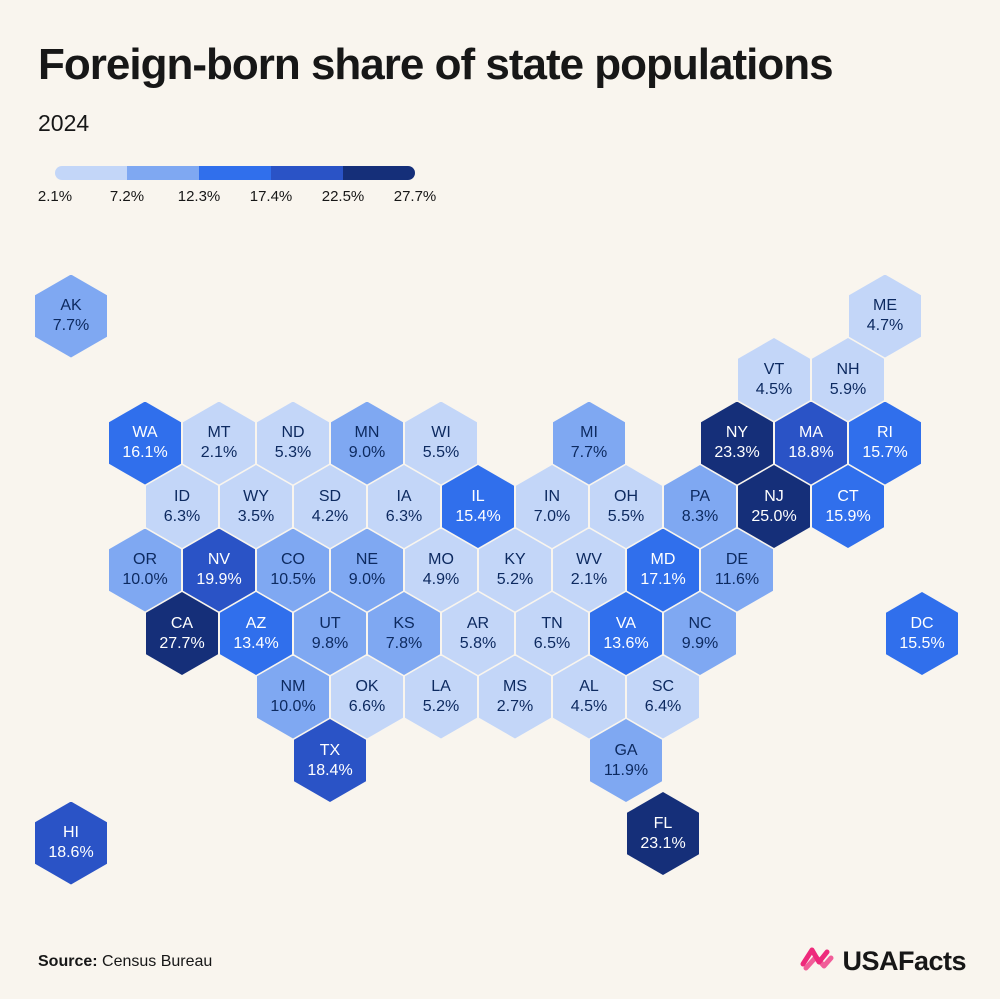 This screenshot has height=999, width=1000. What do you see at coordinates (246, 187) in the screenshot?
I see `legend: 2.1% 7.2% 12.3% 17.4% 22.5% 27.7%` at bounding box center [246, 187].